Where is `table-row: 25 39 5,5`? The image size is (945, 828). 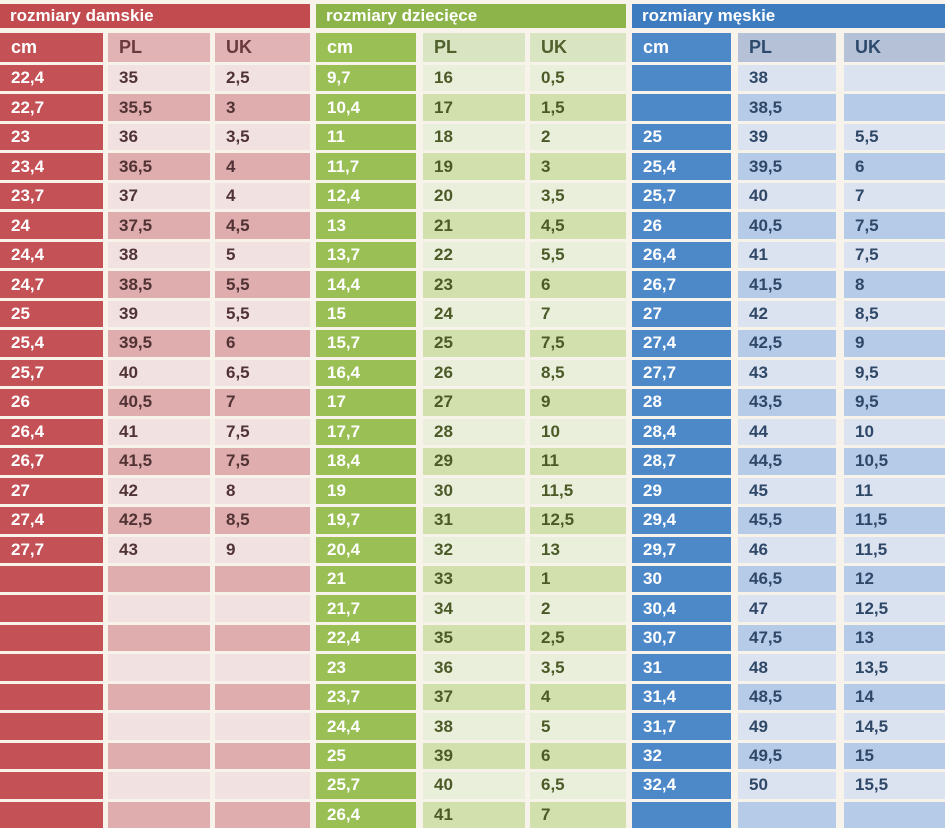
table-row: 25 39 5,5 is located at coordinates (788, 137).